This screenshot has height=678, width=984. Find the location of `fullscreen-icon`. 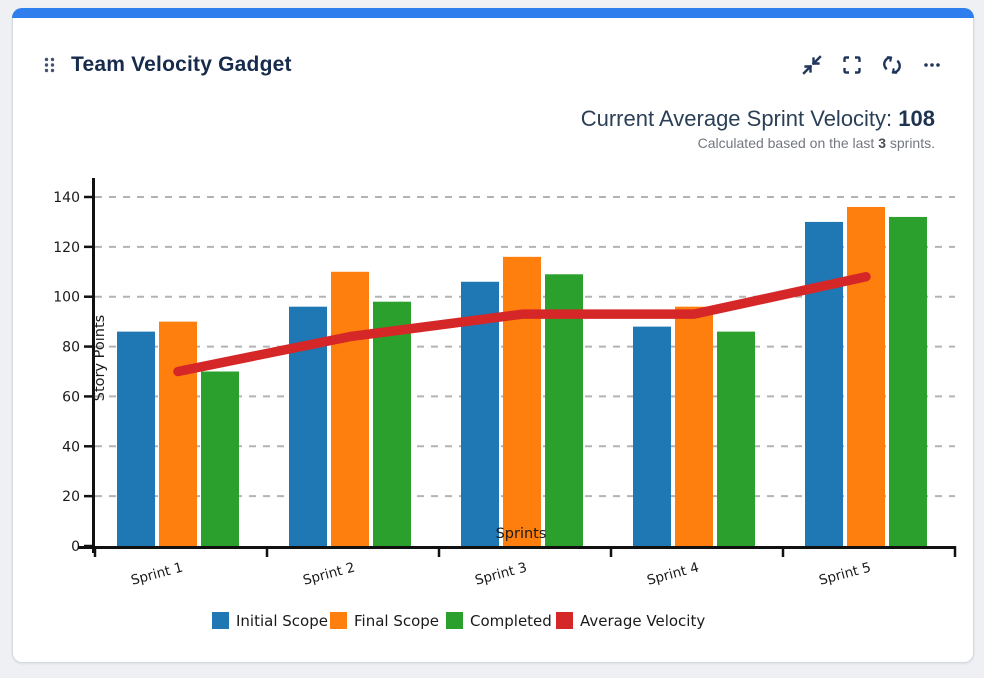

fullscreen-icon is located at coordinates (852, 65).